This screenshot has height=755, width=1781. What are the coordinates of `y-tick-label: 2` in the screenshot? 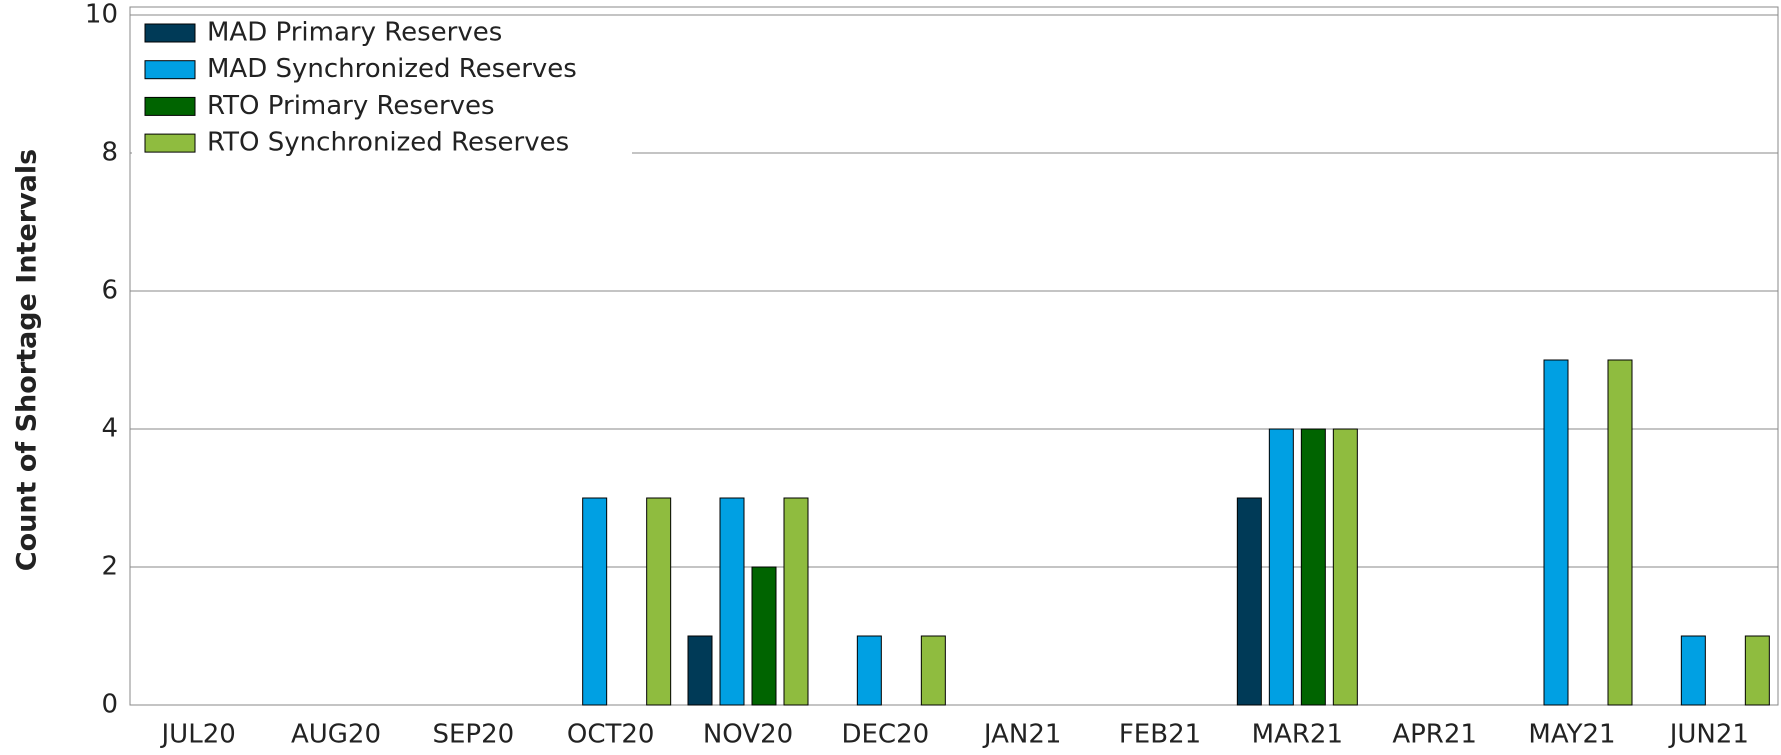 It's located at (109, 567).